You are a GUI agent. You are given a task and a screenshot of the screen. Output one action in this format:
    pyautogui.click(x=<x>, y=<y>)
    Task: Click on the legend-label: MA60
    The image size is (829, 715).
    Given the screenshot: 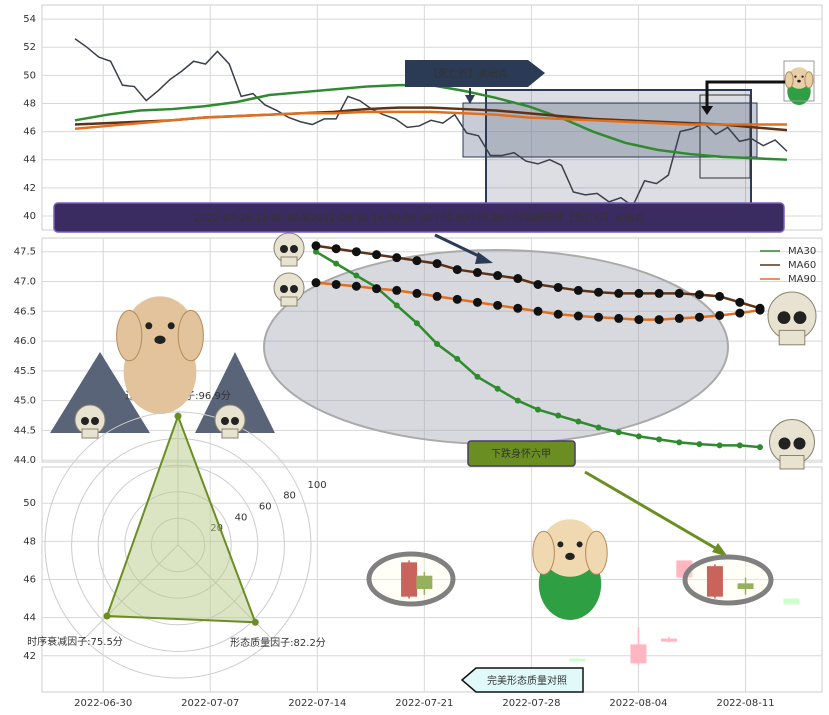 What is the action you would take?
    pyautogui.click(x=802, y=265)
    